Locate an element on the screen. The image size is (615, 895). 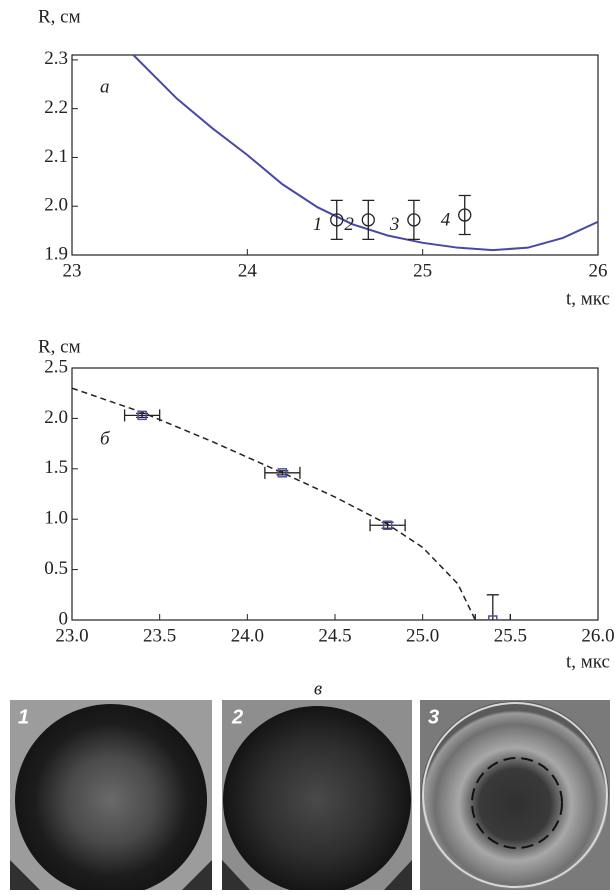
x-tick-label: 26.0 is located at coordinates (597, 635).